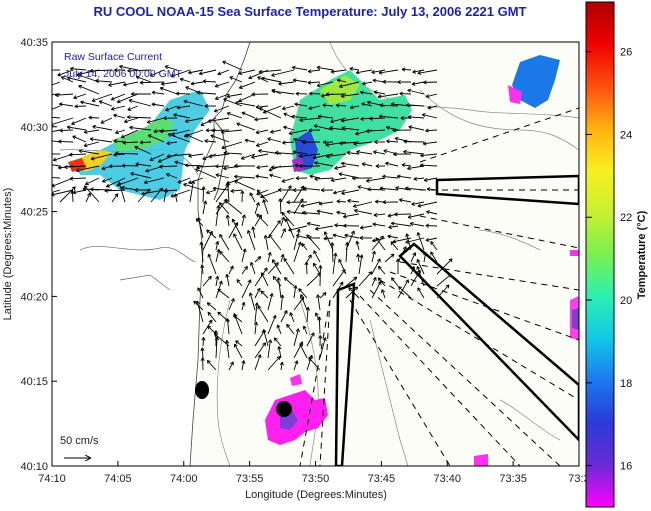 This screenshot has height=511, width=651. I want to click on sst-patch-central, so click(351, 122).